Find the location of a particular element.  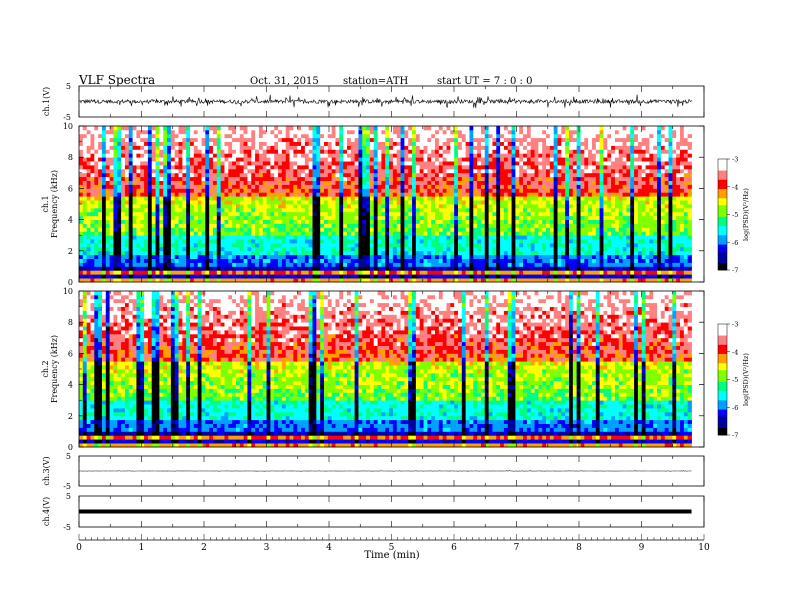

station-label: station=ATH is located at coordinates (376, 81).